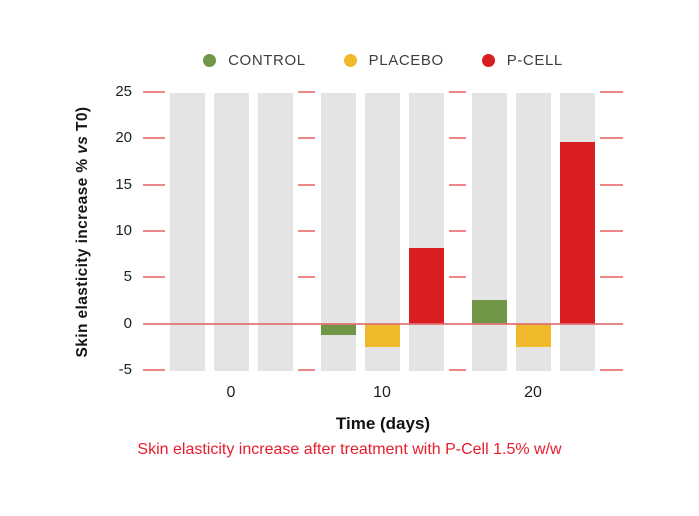  What do you see at coordinates (533, 335) in the screenshot?
I see `bar-placebo-day20` at bounding box center [533, 335].